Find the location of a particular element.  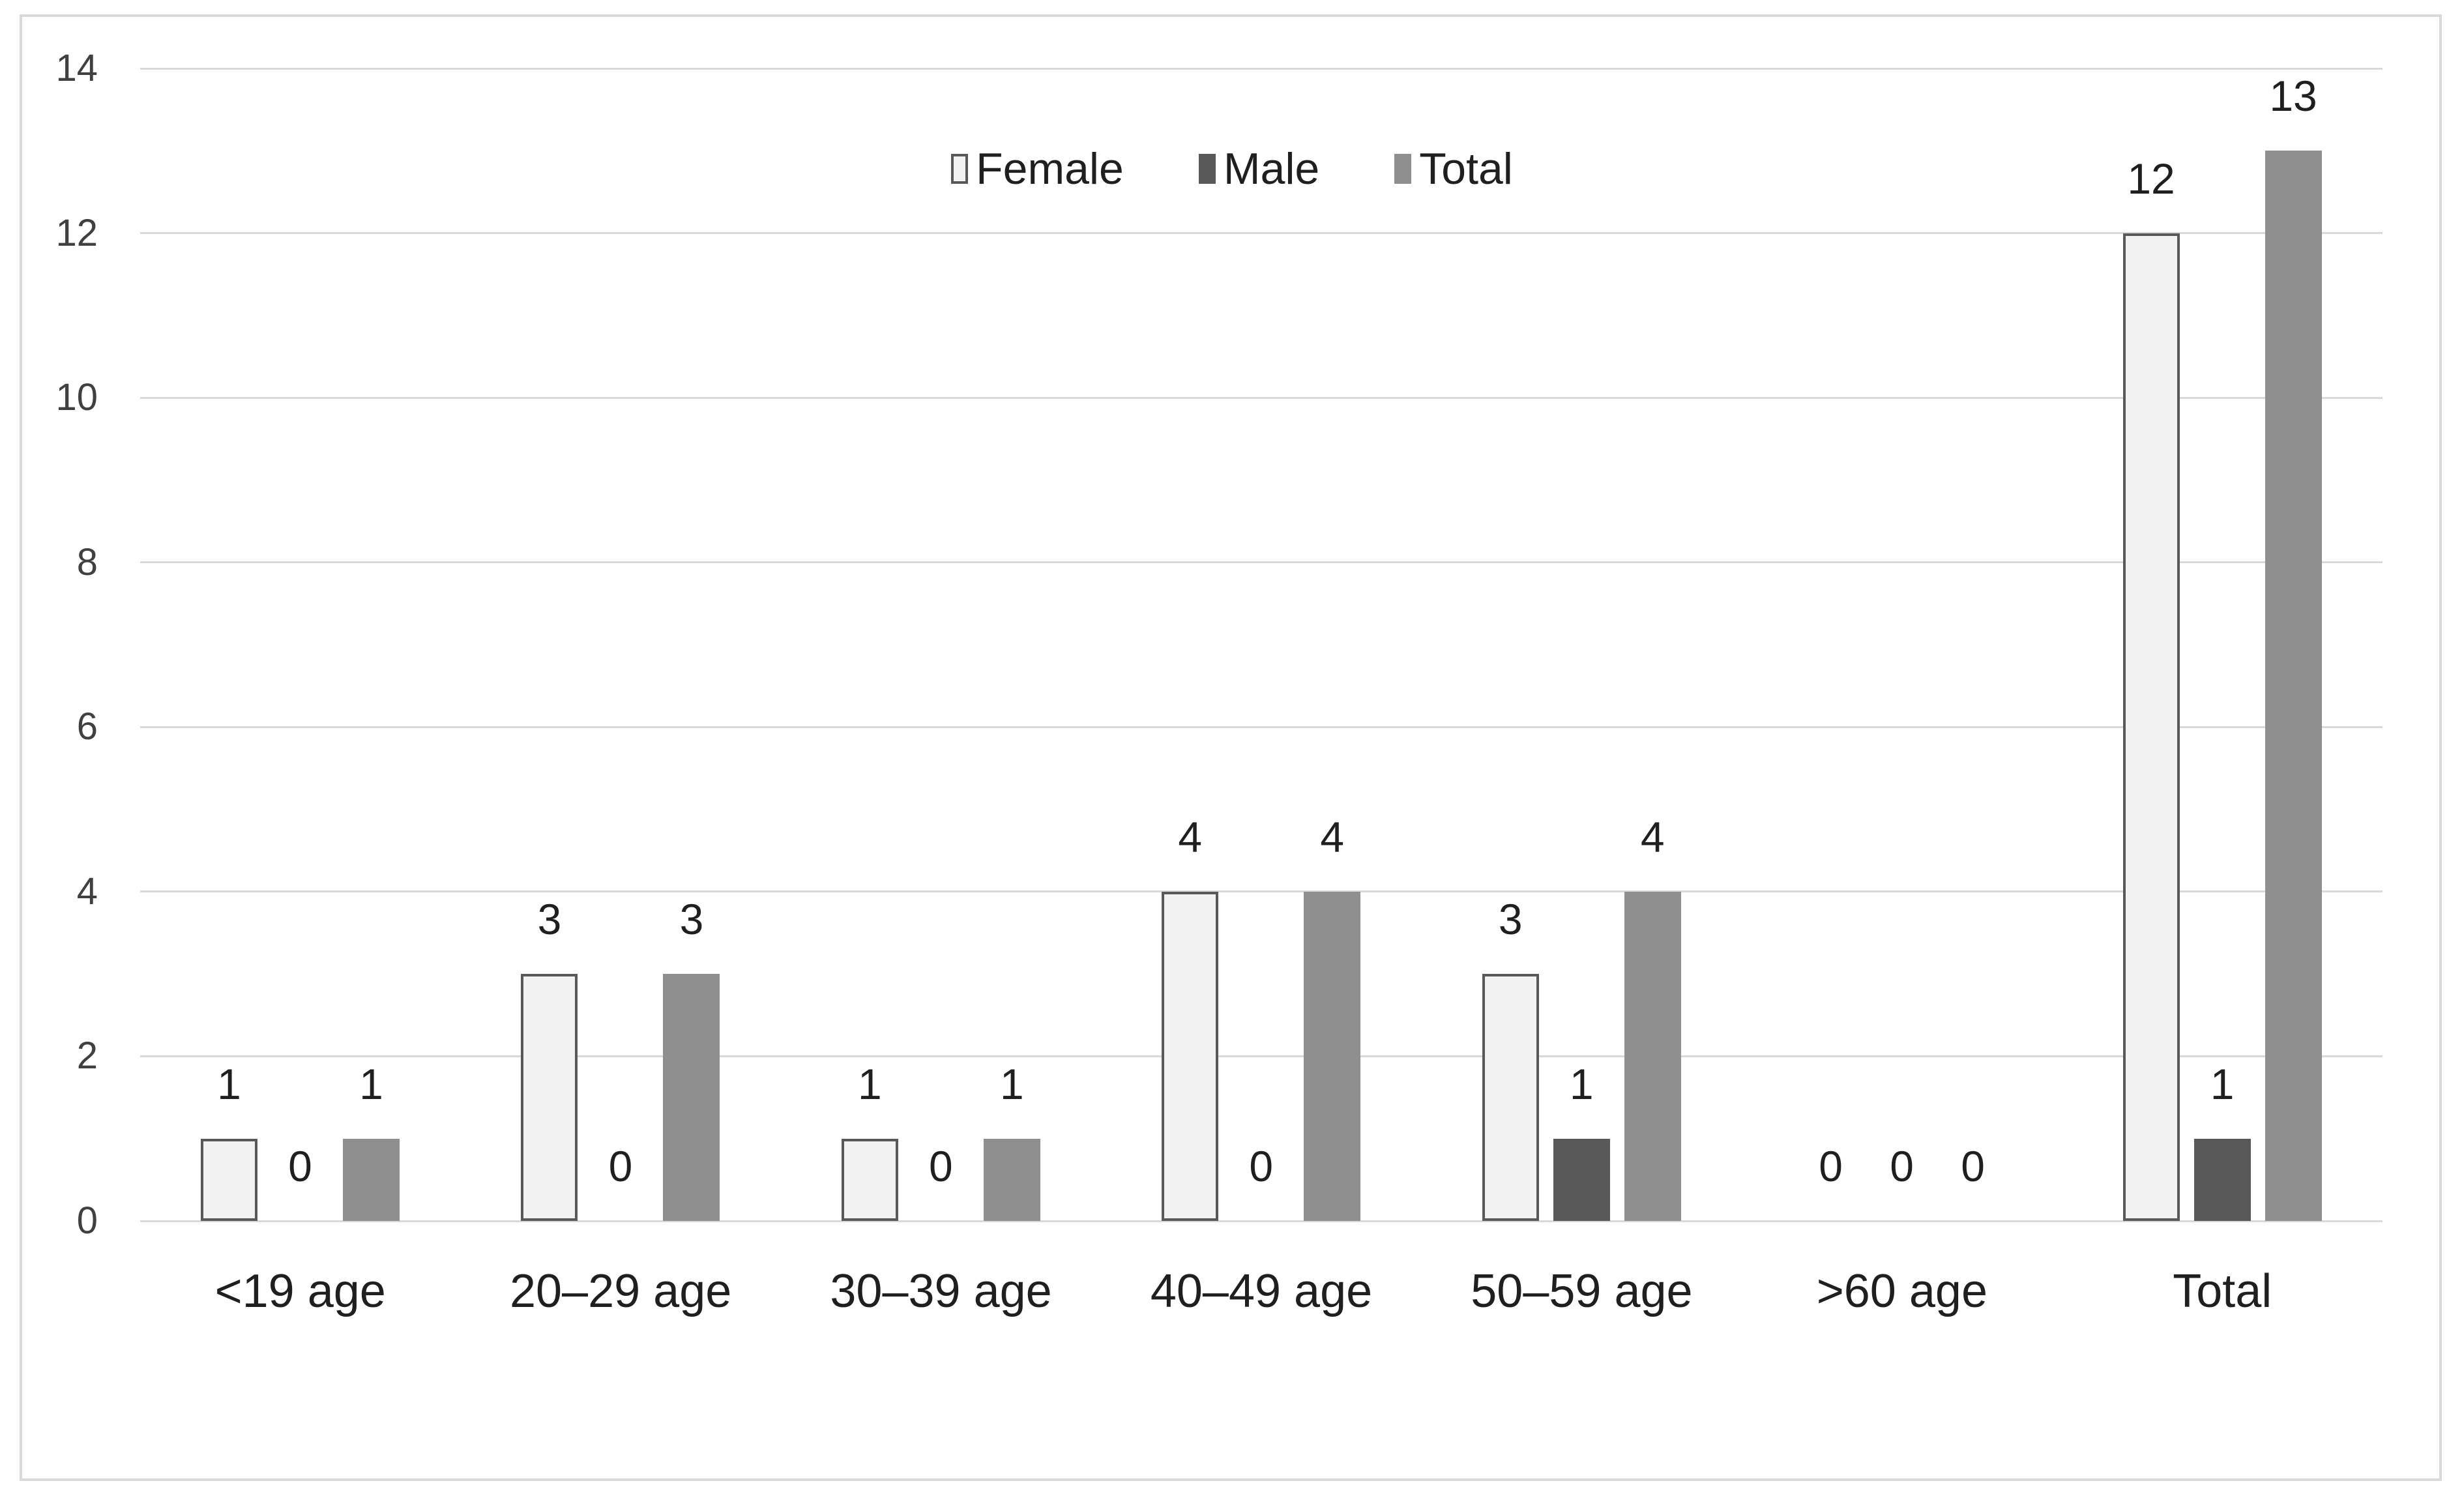

x-axis-label: <19 age is located at coordinates (300, 1291).